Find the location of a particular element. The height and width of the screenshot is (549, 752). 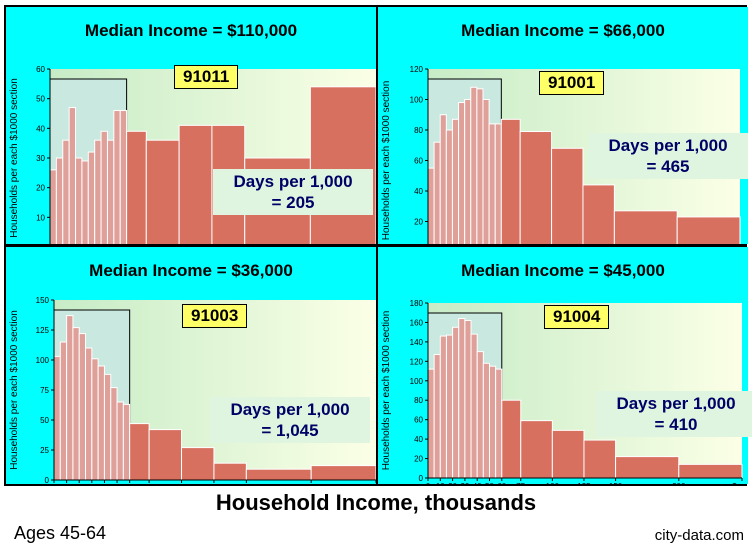

y-tick-label: 160 is located at coordinates (417, 322).